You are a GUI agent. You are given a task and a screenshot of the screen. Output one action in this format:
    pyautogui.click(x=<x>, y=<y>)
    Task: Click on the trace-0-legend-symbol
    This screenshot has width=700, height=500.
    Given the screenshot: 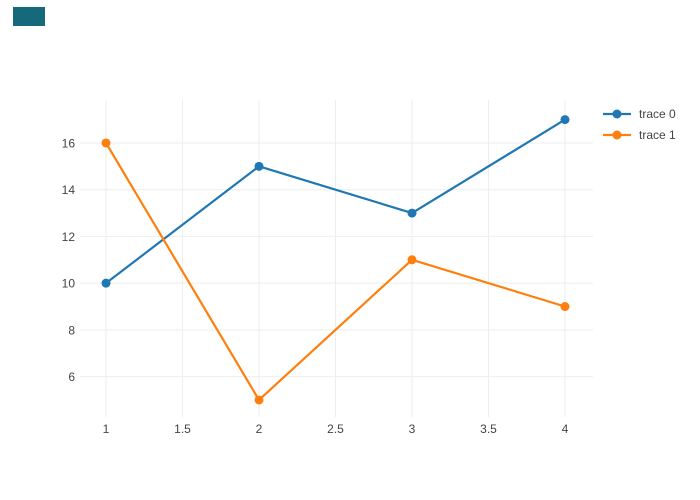 What is the action you would take?
    pyautogui.click(x=617, y=113)
    